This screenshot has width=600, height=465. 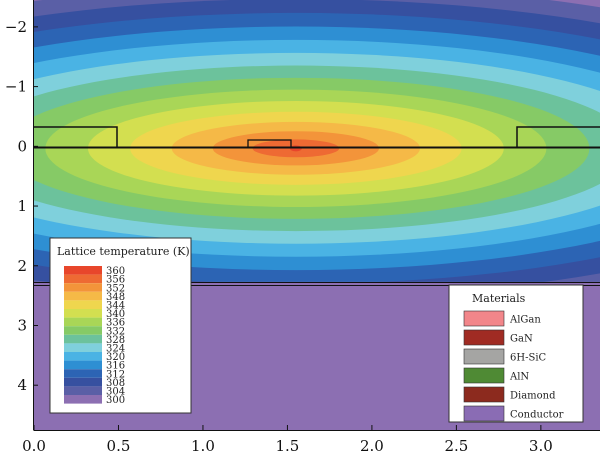 What do you see at coordinates (115, 400) in the screenshot?
I see `colorbar-label: 300` at bounding box center [115, 400].